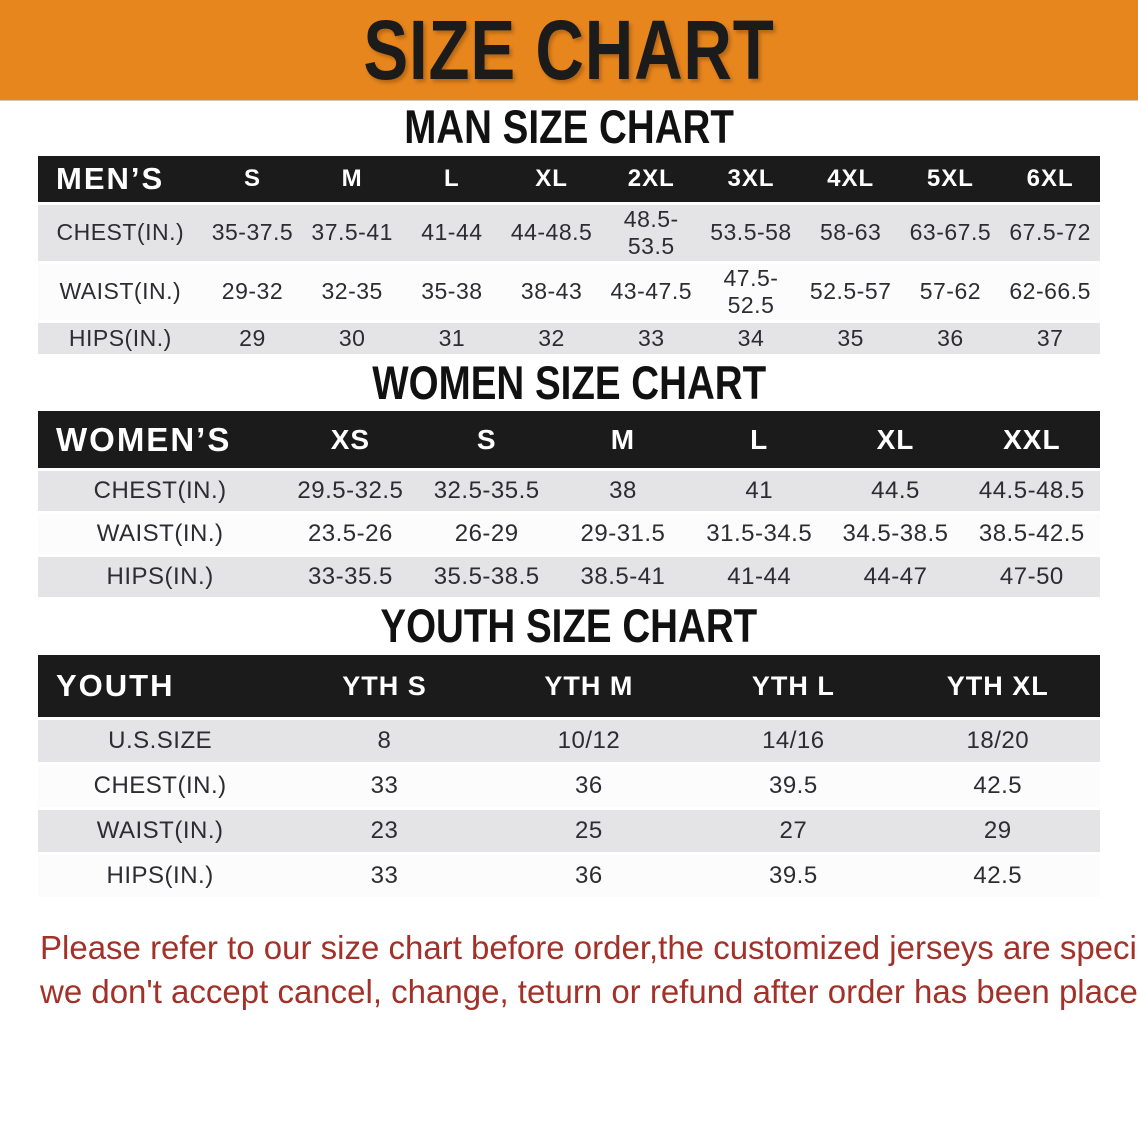 The image size is (1138, 1132). I want to click on size-header-cell: 5XL, so click(950, 178).